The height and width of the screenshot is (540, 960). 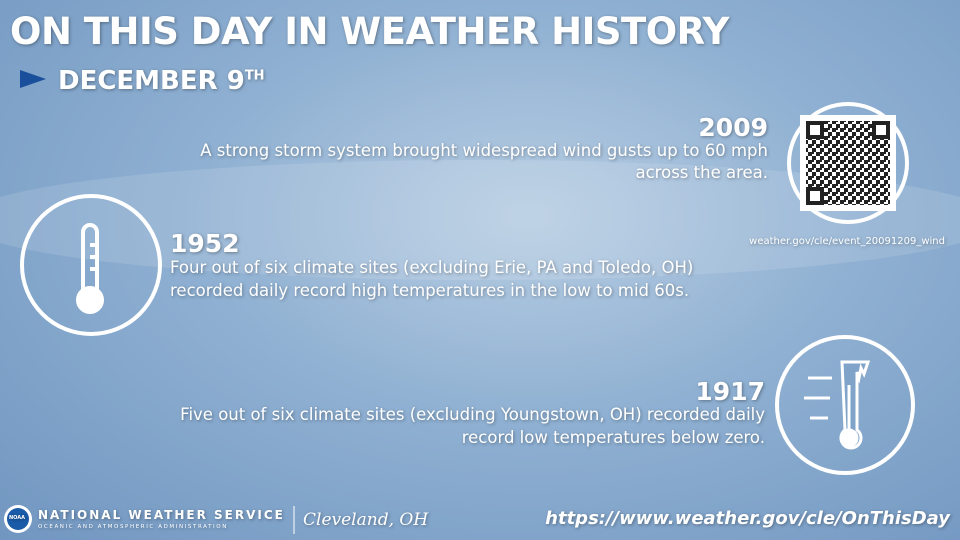 What do you see at coordinates (366, 520) in the screenshot?
I see `office: Cleveland, OH` at bounding box center [366, 520].